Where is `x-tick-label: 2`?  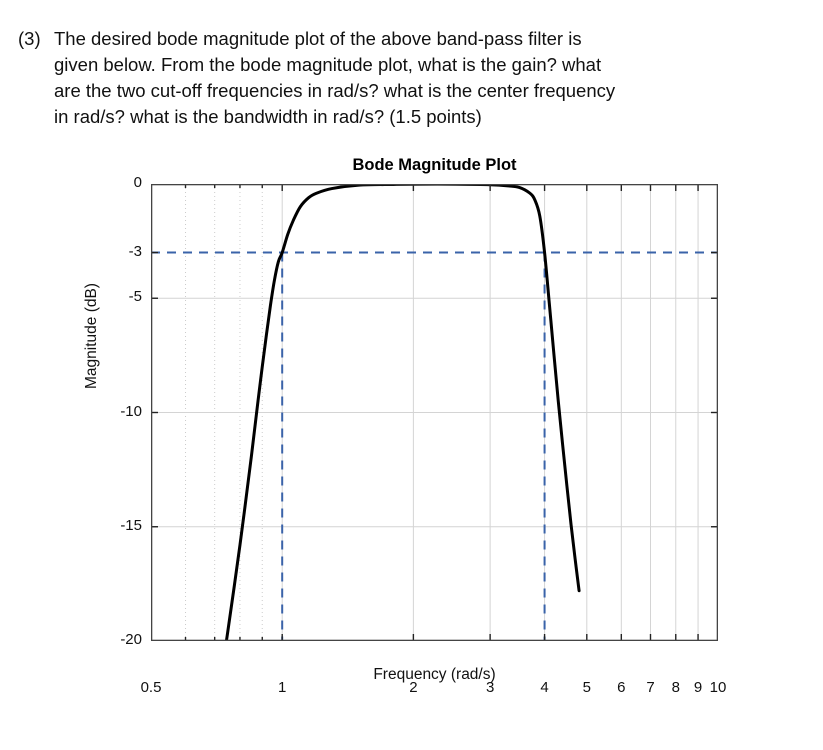
x-tick-label: 2 is located at coordinates (413, 687).